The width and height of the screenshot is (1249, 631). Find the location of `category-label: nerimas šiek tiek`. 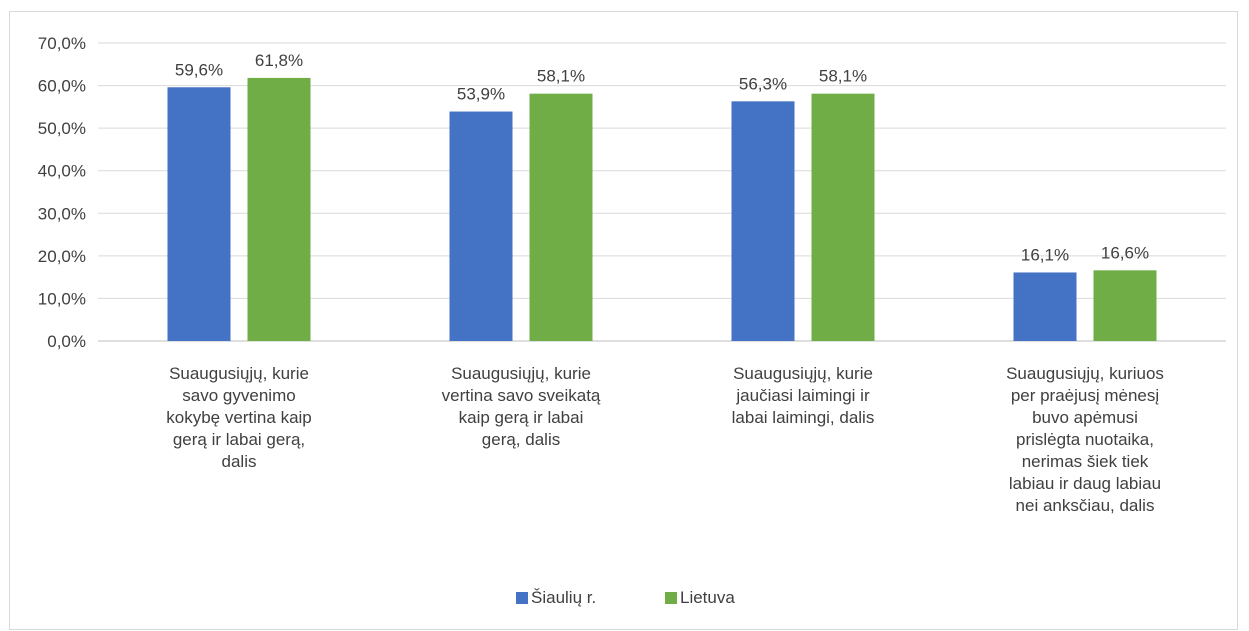

category-label: nerimas šiek tiek is located at coordinates (1085, 461).